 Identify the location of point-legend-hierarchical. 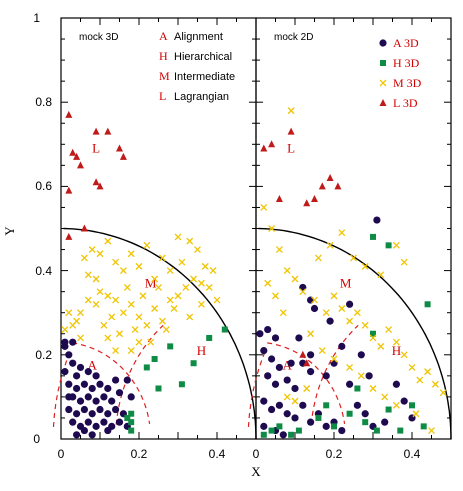
(383, 63).